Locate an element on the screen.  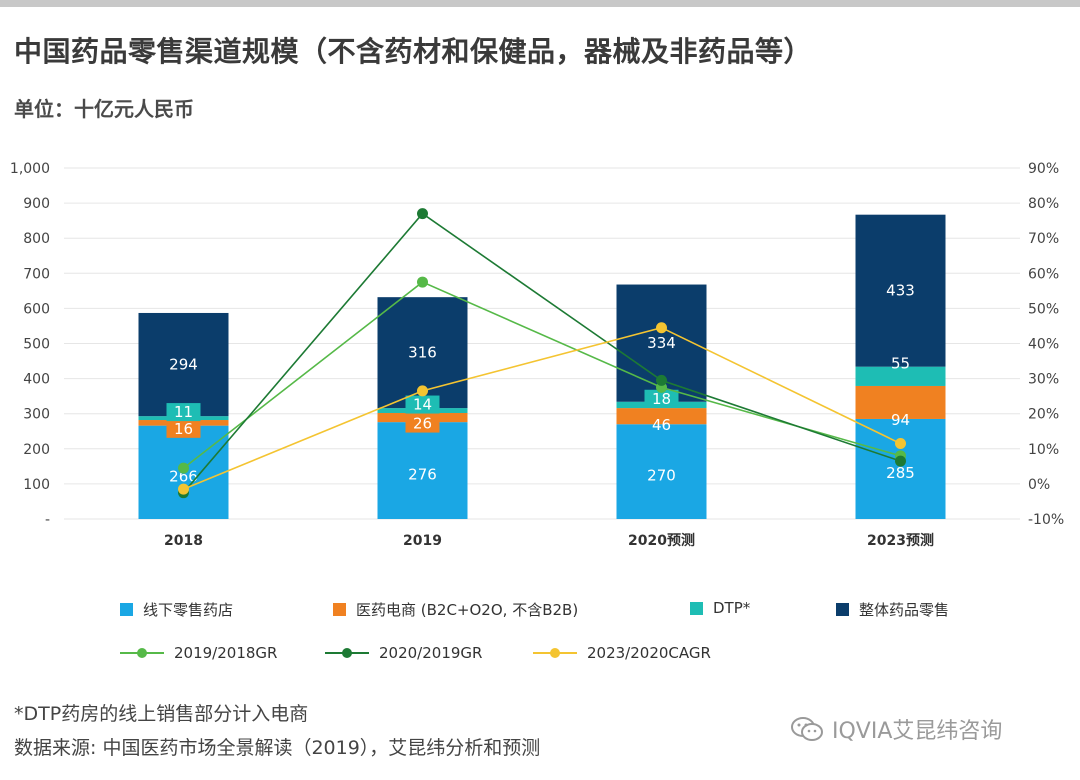
left-axis-tick: 800 is located at coordinates (36, 239).